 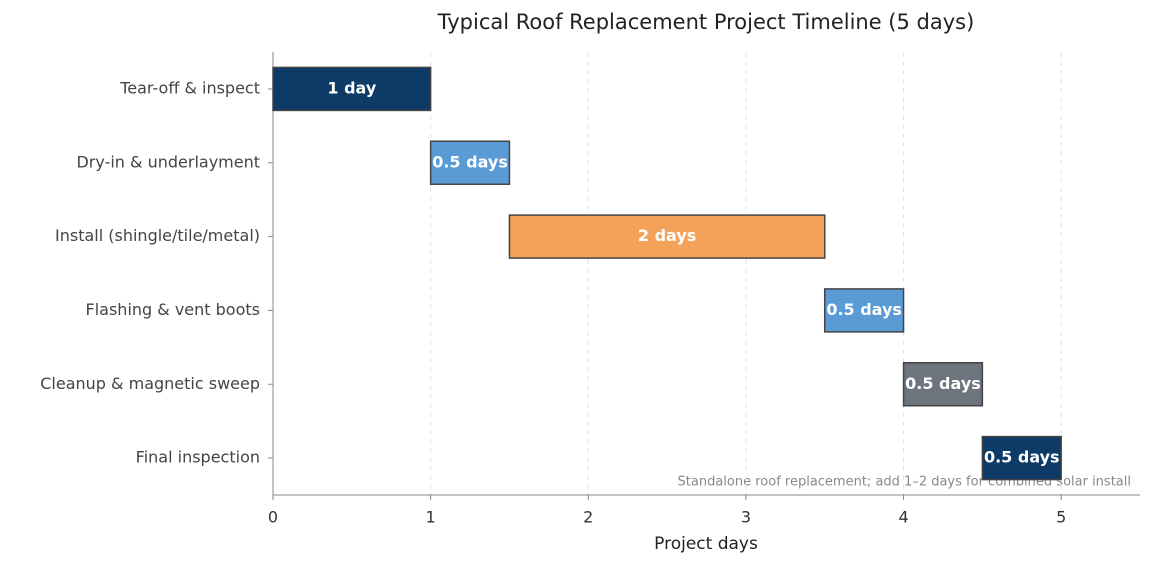 I want to click on y-tick-label: Flashing & vent boots, so click(x=173, y=309).